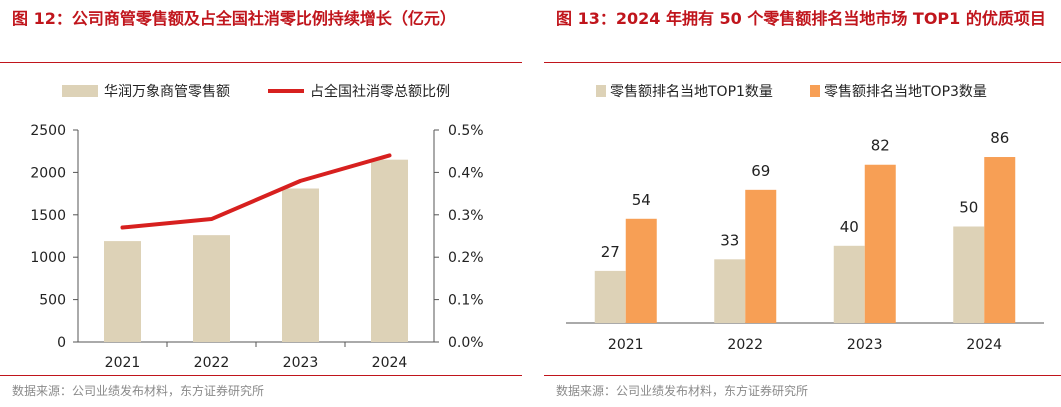 The width and height of the screenshot is (1061, 407). What do you see at coordinates (691, 92) in the screenshot?
I see `legend-label-top1: 零售额排名当地TOP1数量` at bounding box center [691, 92].